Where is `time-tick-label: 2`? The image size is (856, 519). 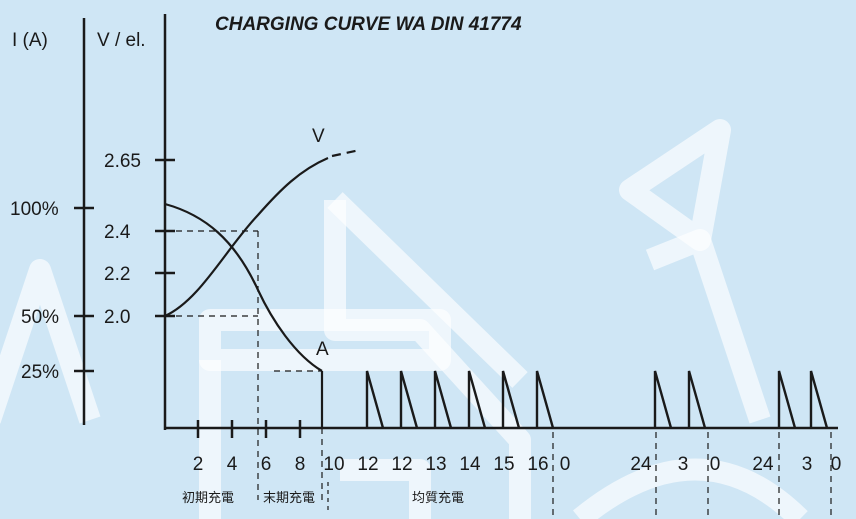 time-tick-label: 2 is located at coordinates (198, 464).